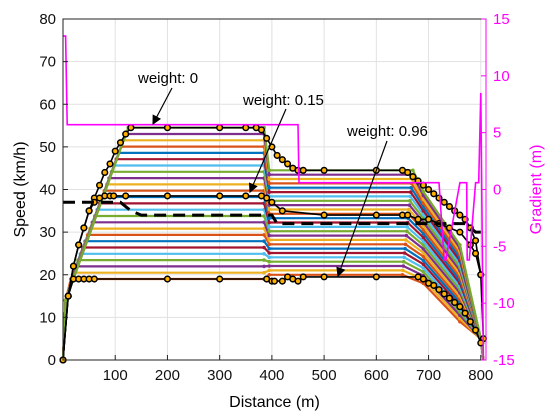 The width and height of the screenshot is (550, 418). I want to click on speed-limit-line, so click(272, 217).